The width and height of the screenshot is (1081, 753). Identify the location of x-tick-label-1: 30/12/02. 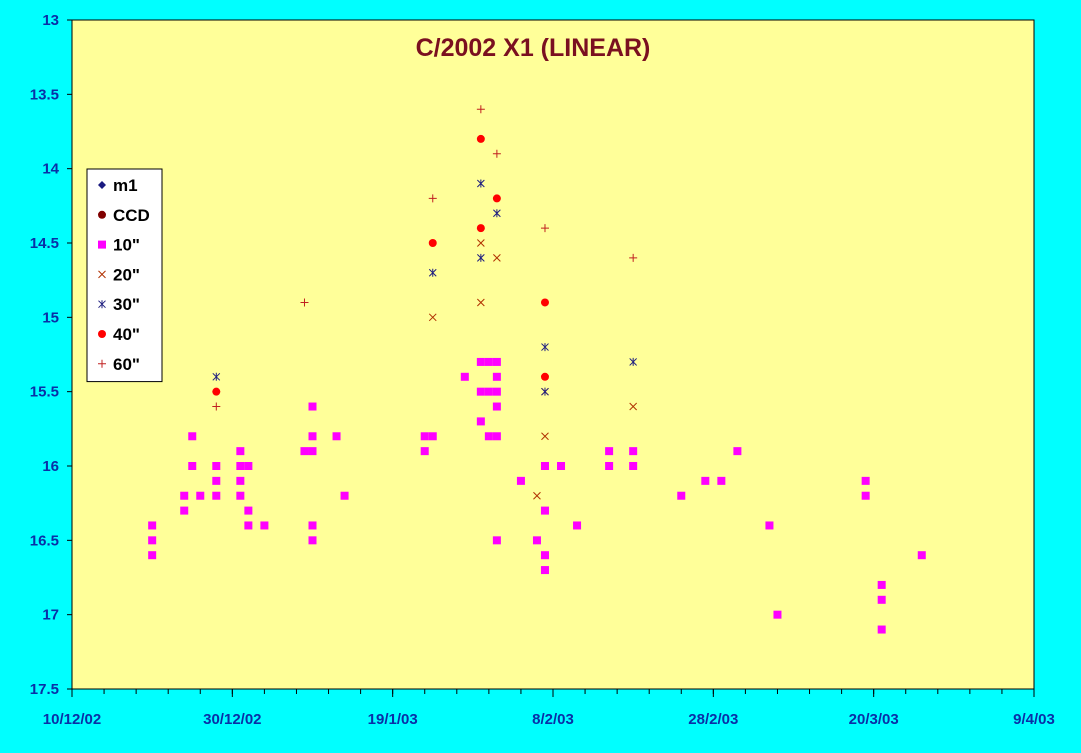
(232, 719).